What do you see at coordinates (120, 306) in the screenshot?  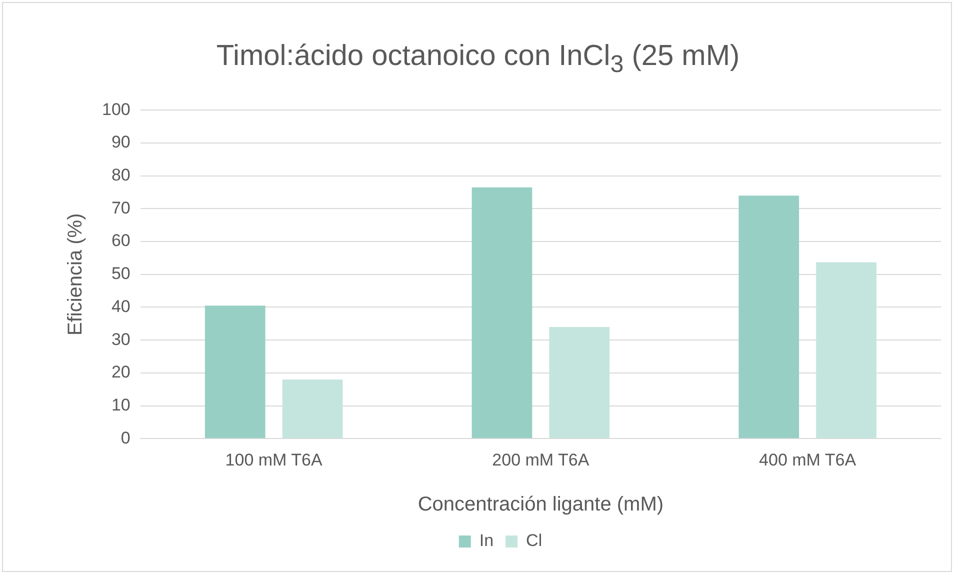 I see `y-tick-label: 40` at bounding box center [120, 306].